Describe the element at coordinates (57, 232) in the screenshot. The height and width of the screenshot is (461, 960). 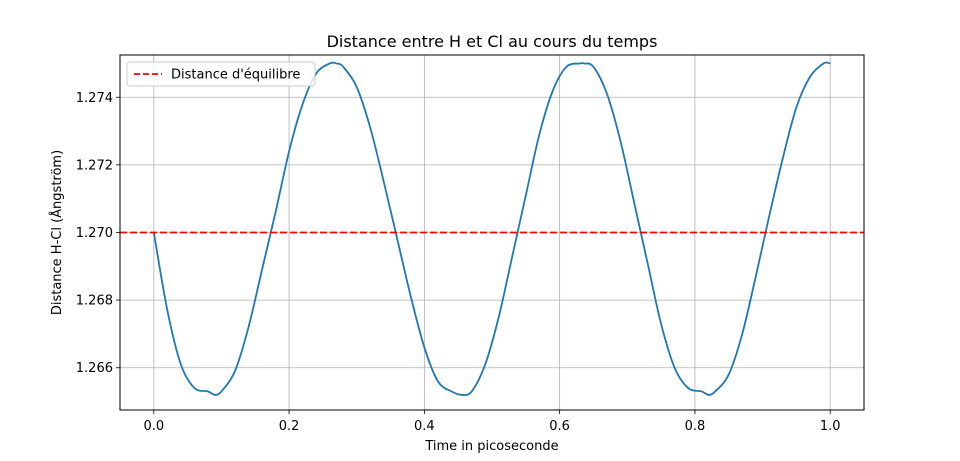
I see `y-axis-title: Distance H-Cl (Ångström)` at that location.